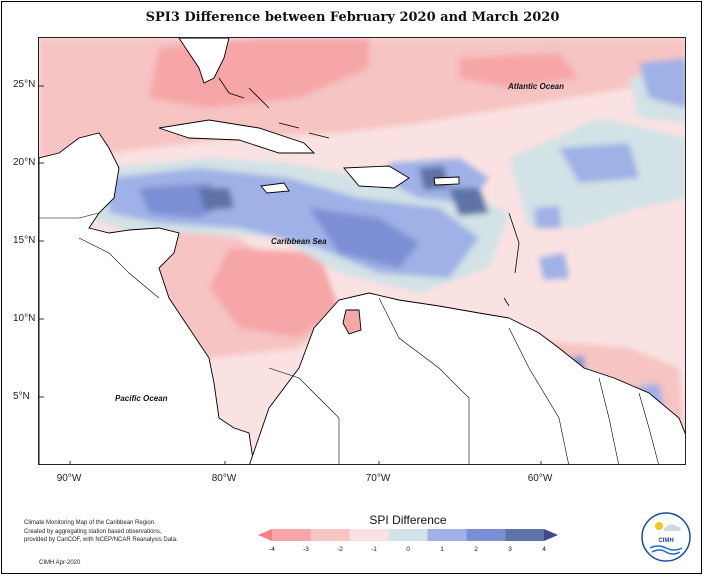  Describe the element at coordinates (665, 541) in the screenshot. I see `logo-text: CIMH` at that location.